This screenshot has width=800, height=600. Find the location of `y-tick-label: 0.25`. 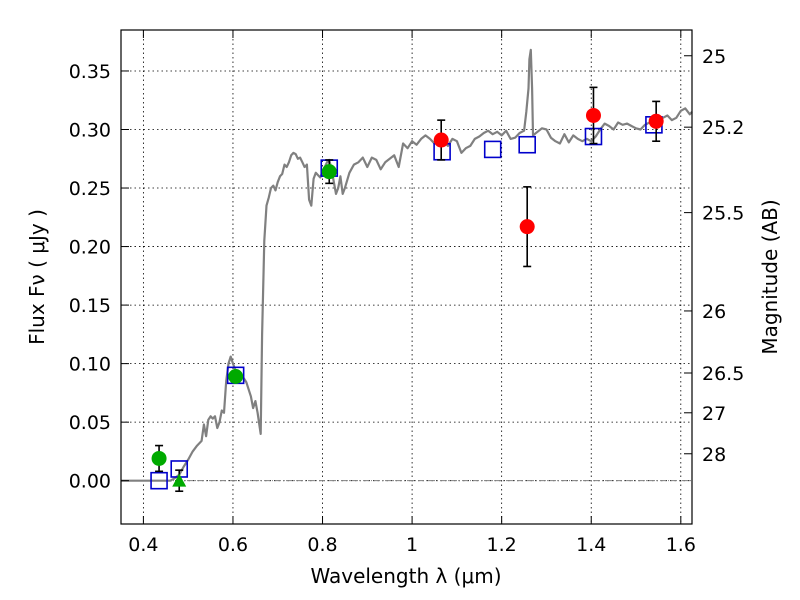

y-tick-label: 0.25 is located at coordinates (90, 189).